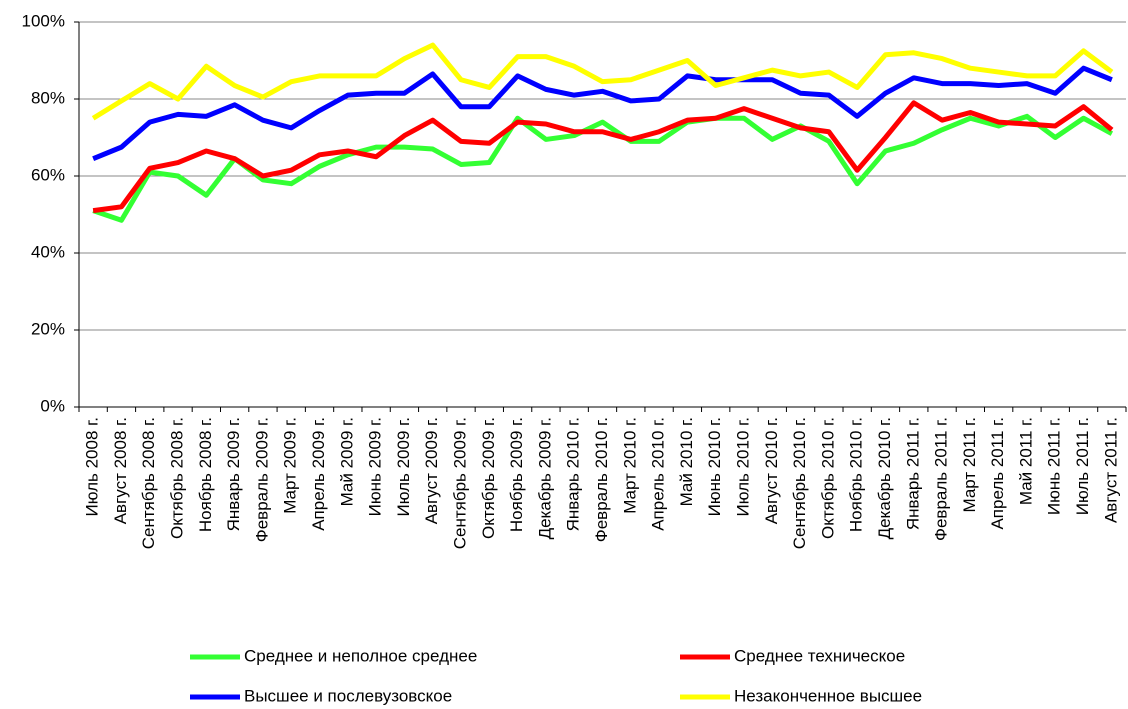  I want to click on x-tick-label: Сентябрь 2010 г., so click(799, 483).